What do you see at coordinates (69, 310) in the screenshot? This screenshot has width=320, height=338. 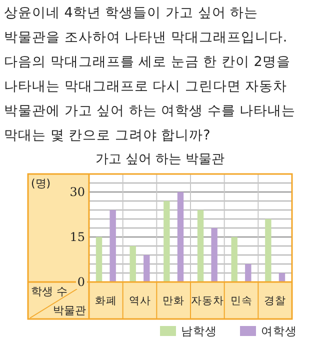 I see `x-axis-title: 박물관` at bounding box center [69, 310].